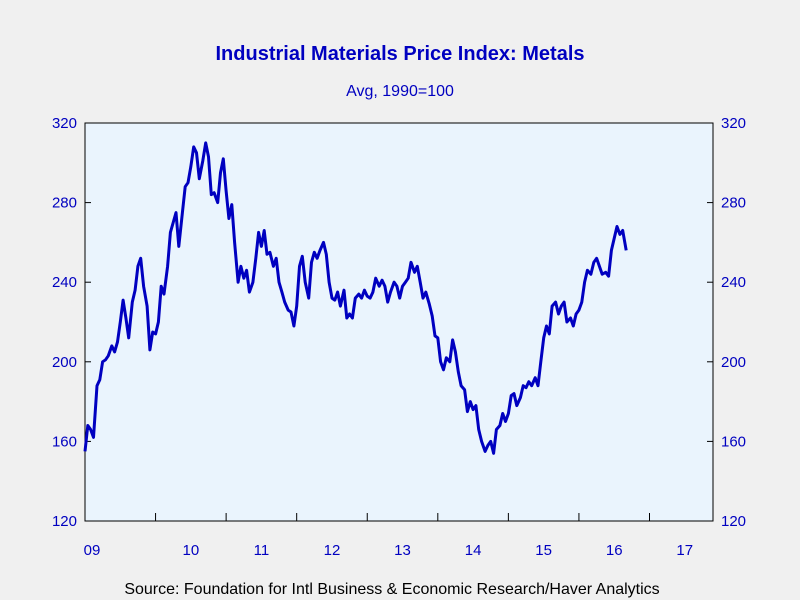 The height and width of the screenshot is (600, 800). I want to click on x-tick-label: 15, so click(543, 550).